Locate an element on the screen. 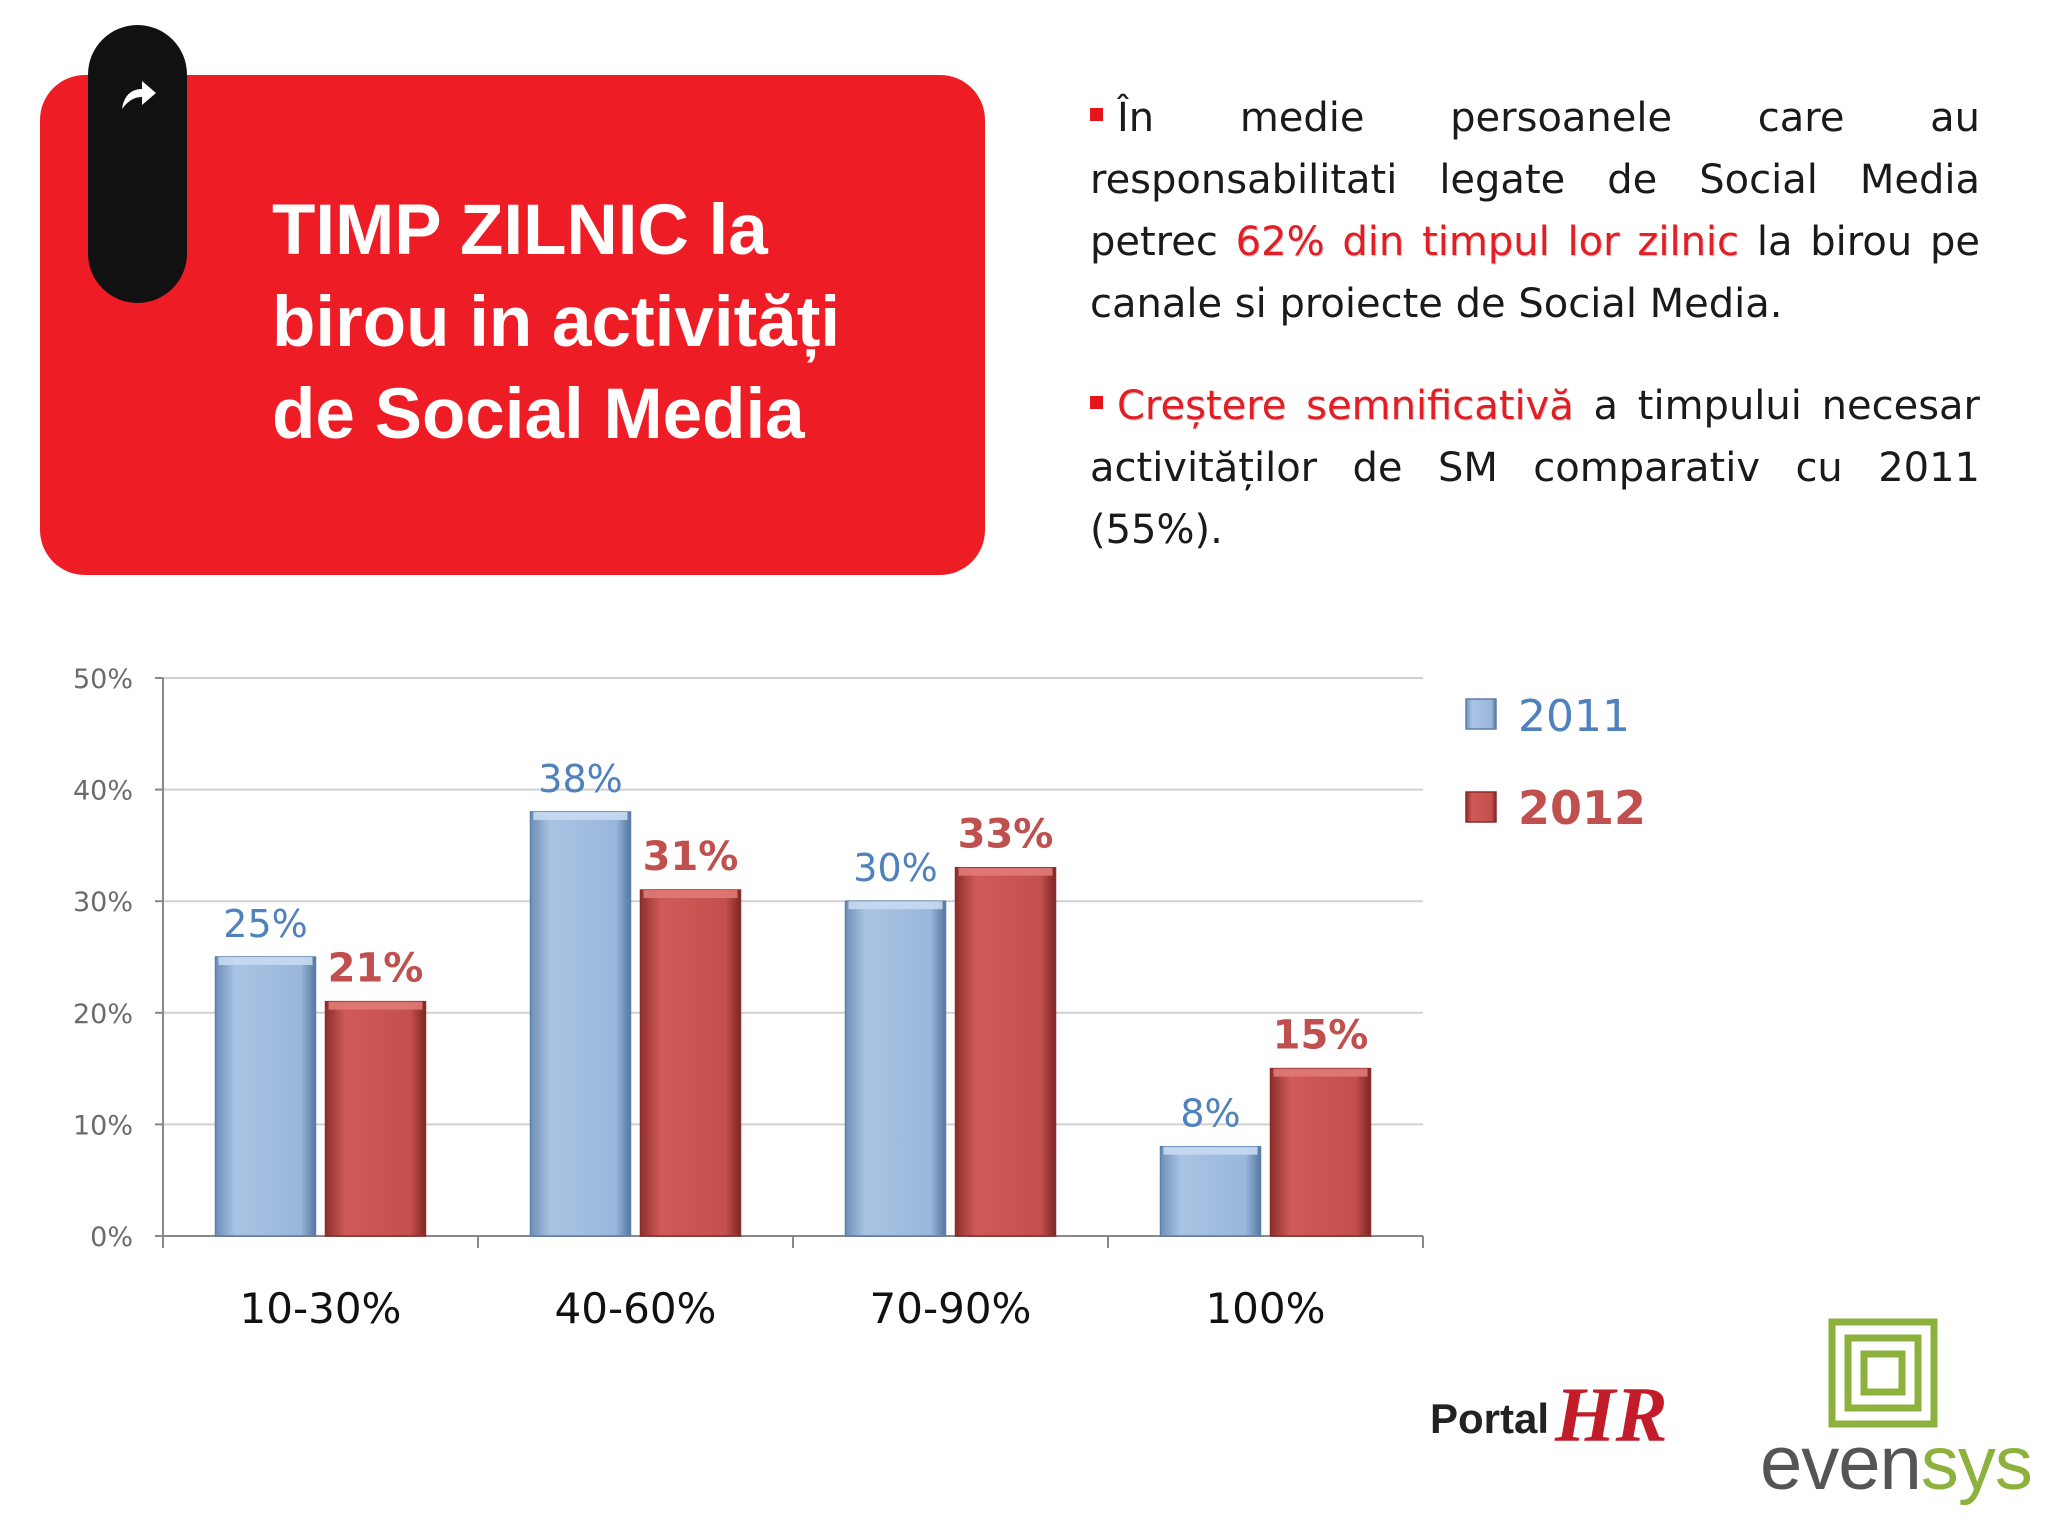 The image size is (2048, 1536). evensys-logo-mark is located at coordinates (1883, 1373).